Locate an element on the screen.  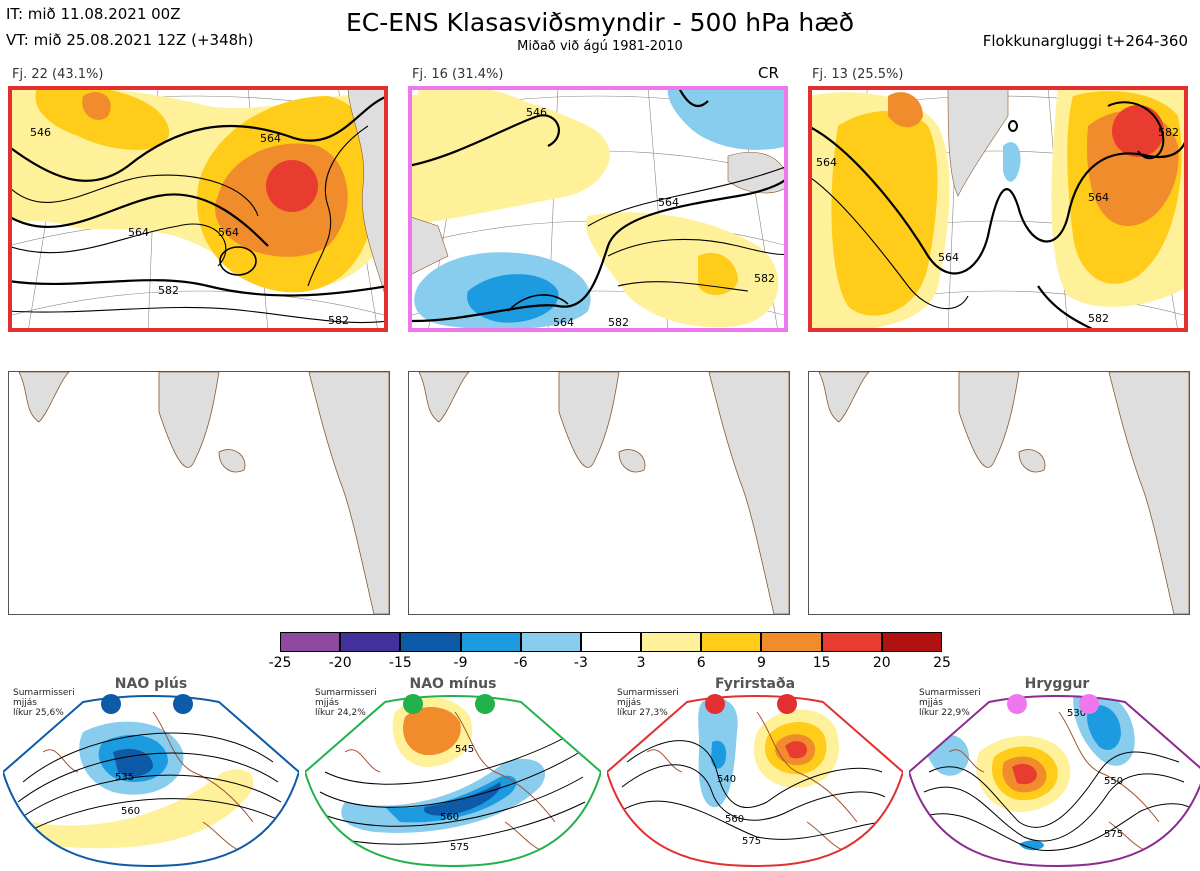
colorbar-tick-label: -20 is located at coordinates (340, 663).